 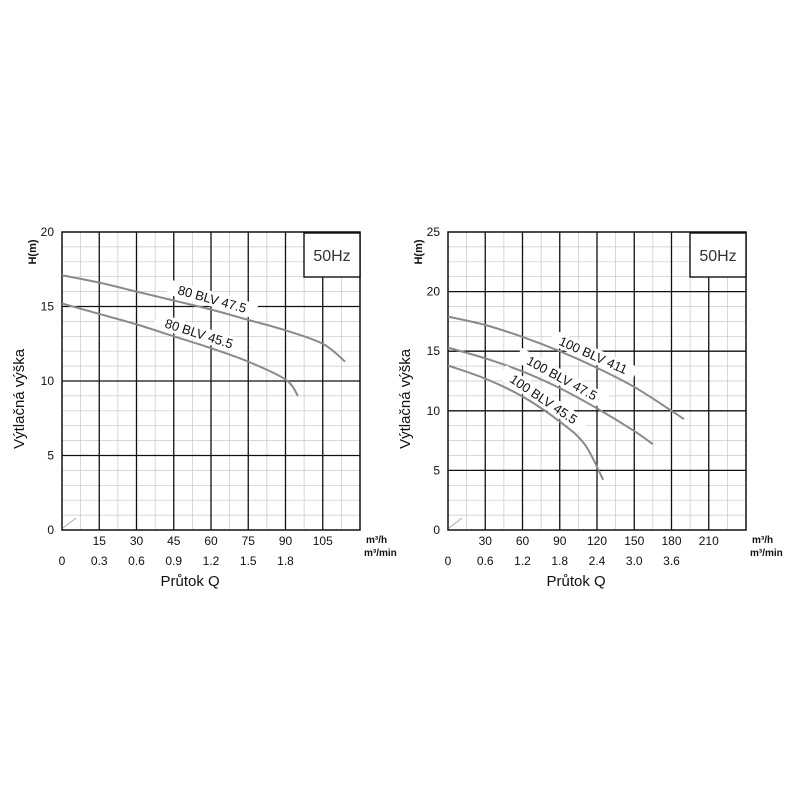 I want to click on x-tick-label-primary: 210, so click(x=709, y=541).